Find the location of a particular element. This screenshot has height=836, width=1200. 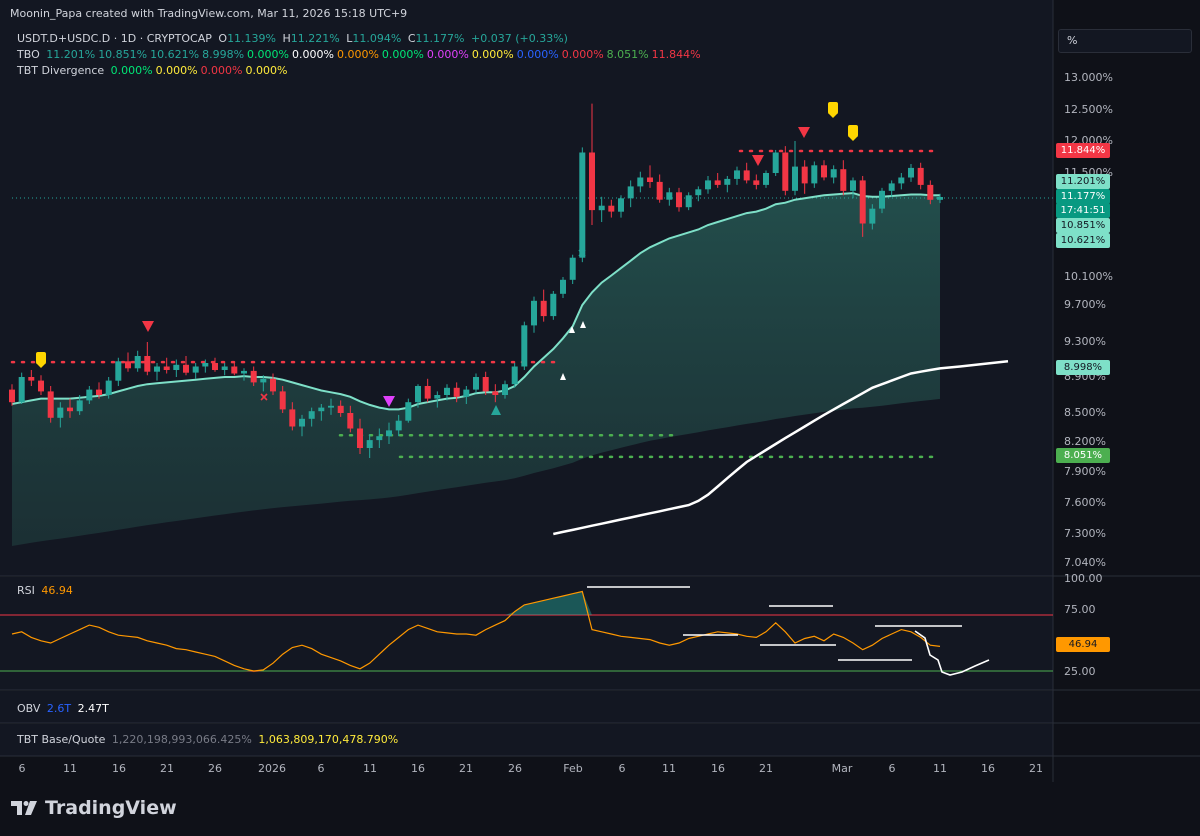

alert-flag-marker-body is located at coordinates (41, 358).